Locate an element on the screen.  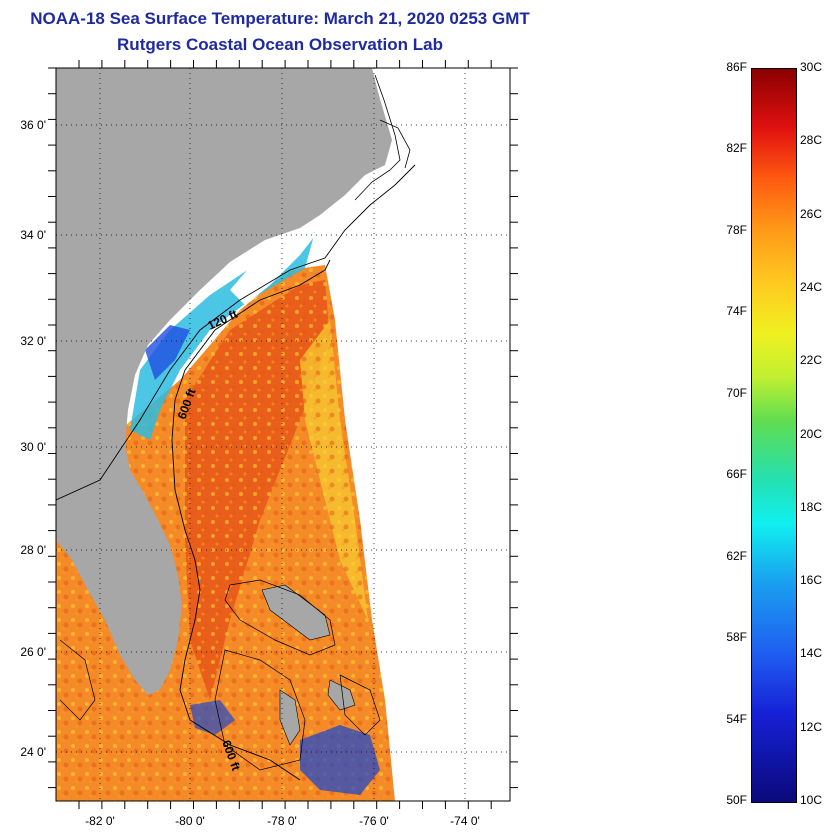
coastal-blue-patch is located at coordinates (167, 352).